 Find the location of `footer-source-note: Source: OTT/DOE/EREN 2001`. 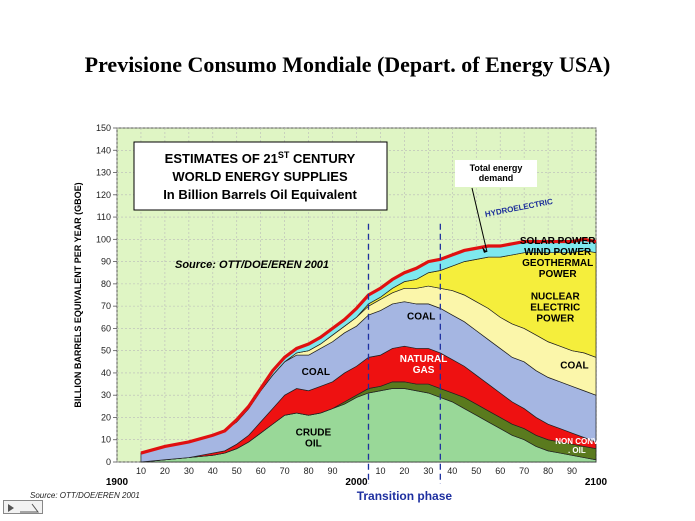

footer-source-note: Source: OTT/DOE/EREN 2001 is located at coordinates (85, 495).